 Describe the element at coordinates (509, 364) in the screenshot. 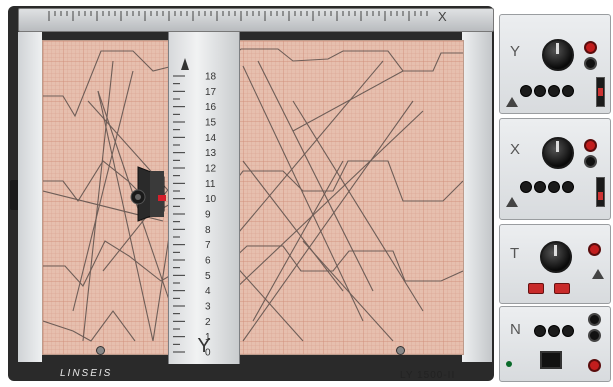

I see `power-led` at that location.